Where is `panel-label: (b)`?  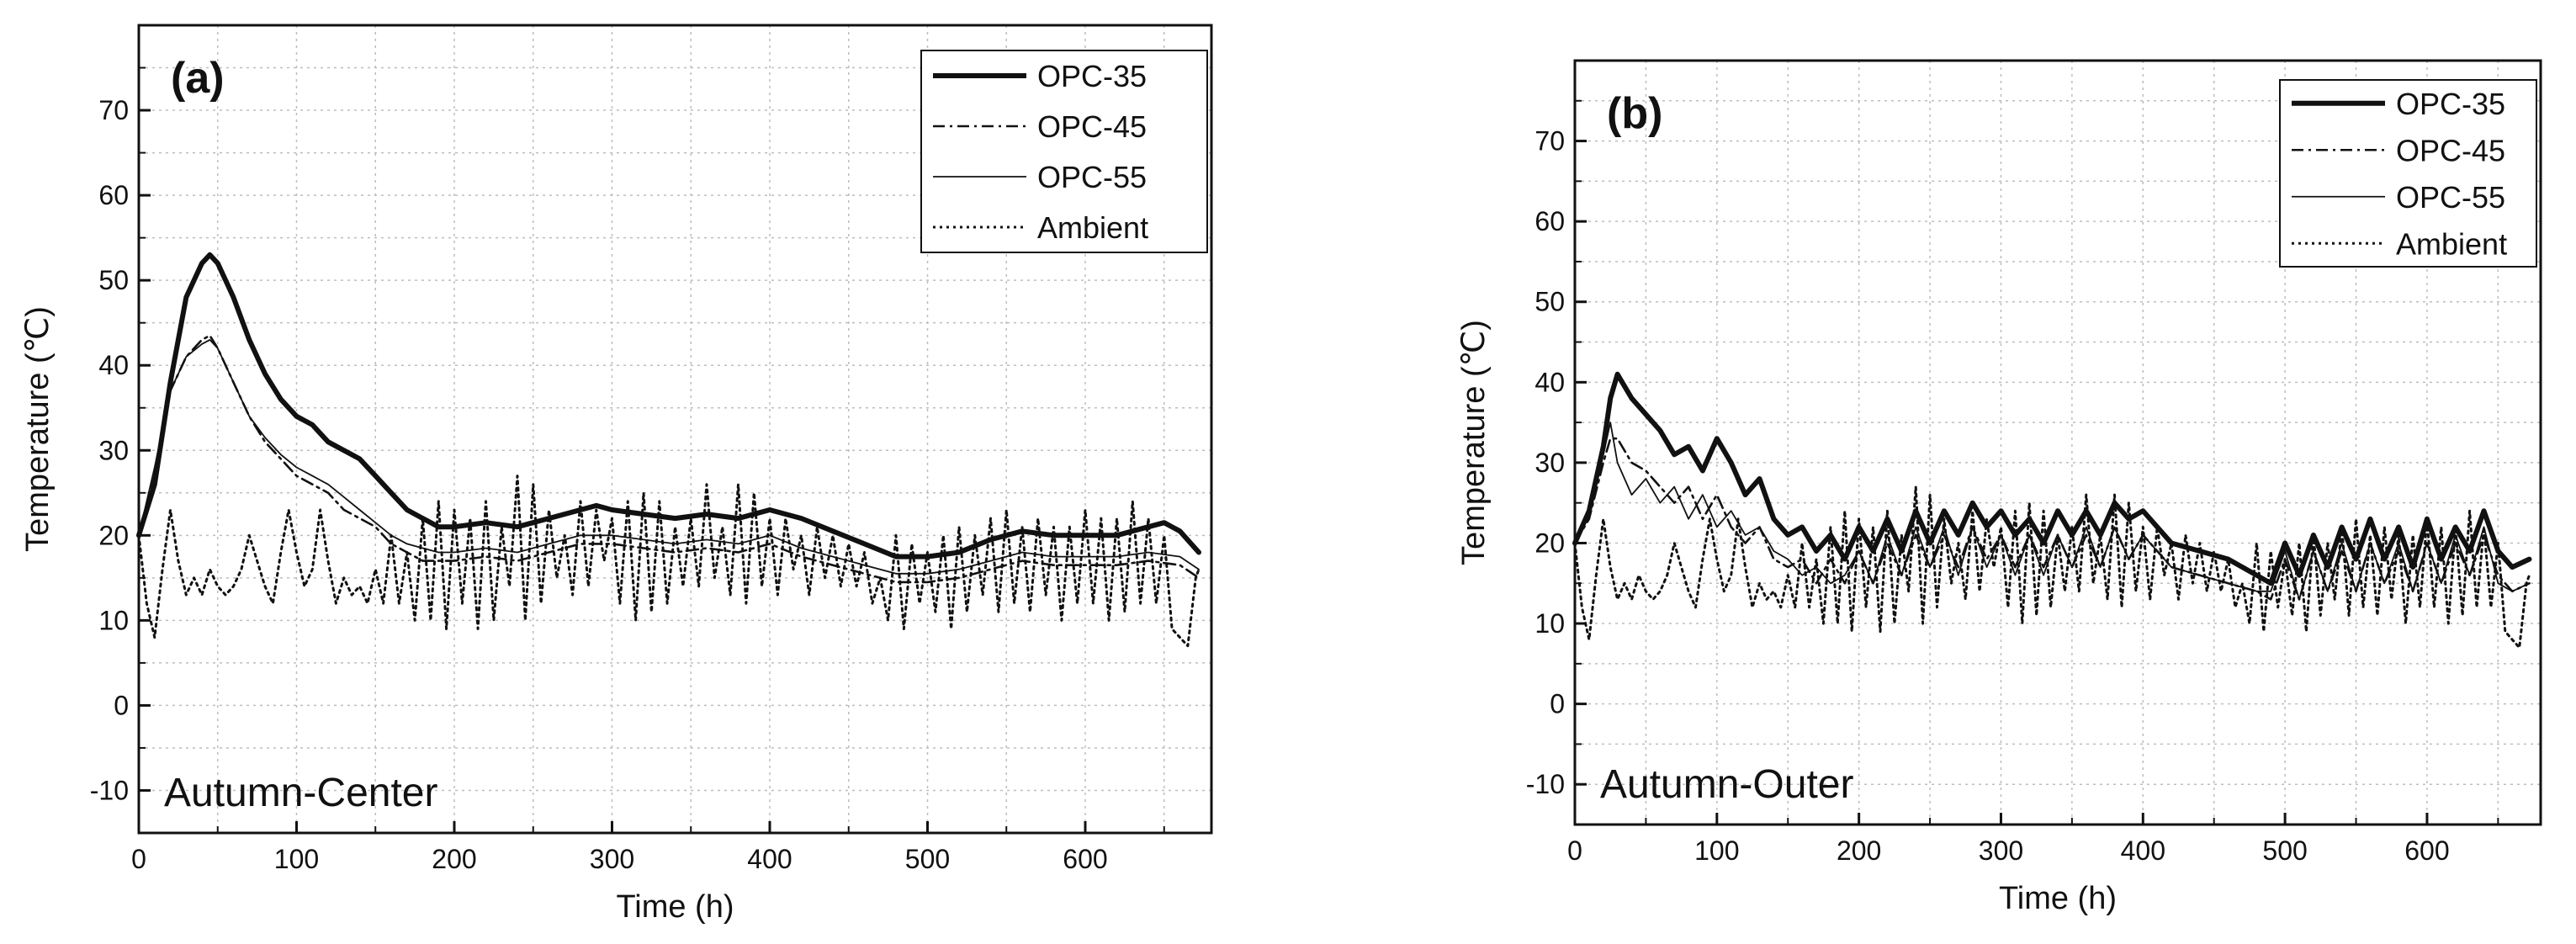
panel-label: (b) is located at coordinates (1634, 114).